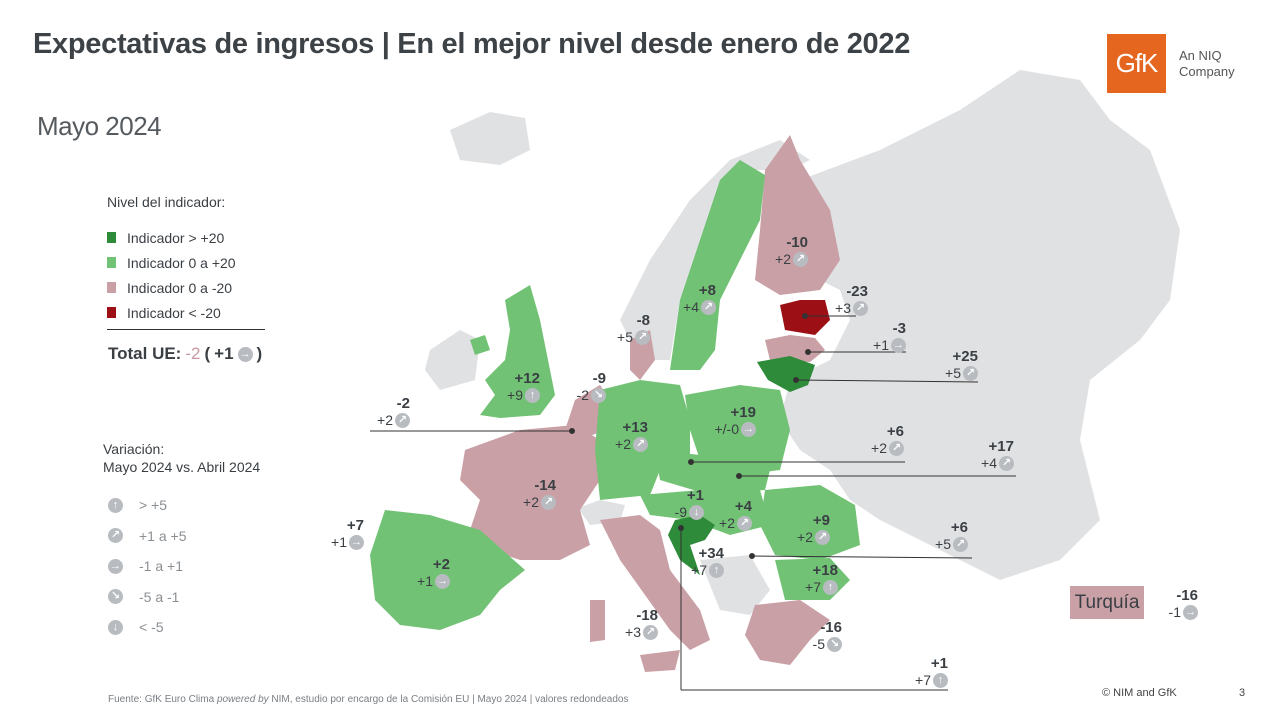  Describe the element at coordinates (786, 374) in the screenshot. I see `map-region-lithuania` at that location.